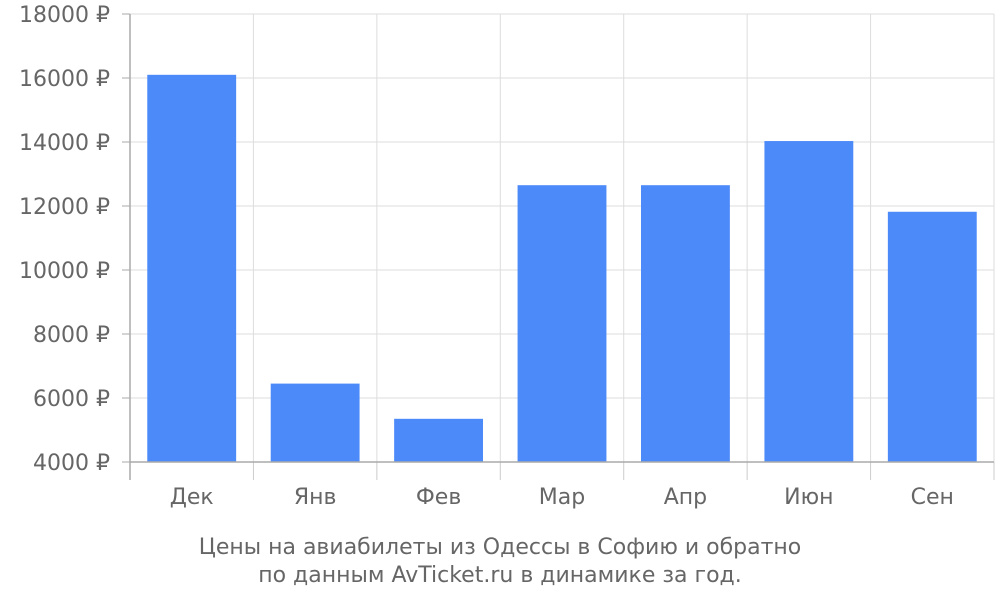 The image size is (1000, 600). Describe the element at coordinates (192, 497) in the screenshot. I see `x-tick-label: Дек` at that location.